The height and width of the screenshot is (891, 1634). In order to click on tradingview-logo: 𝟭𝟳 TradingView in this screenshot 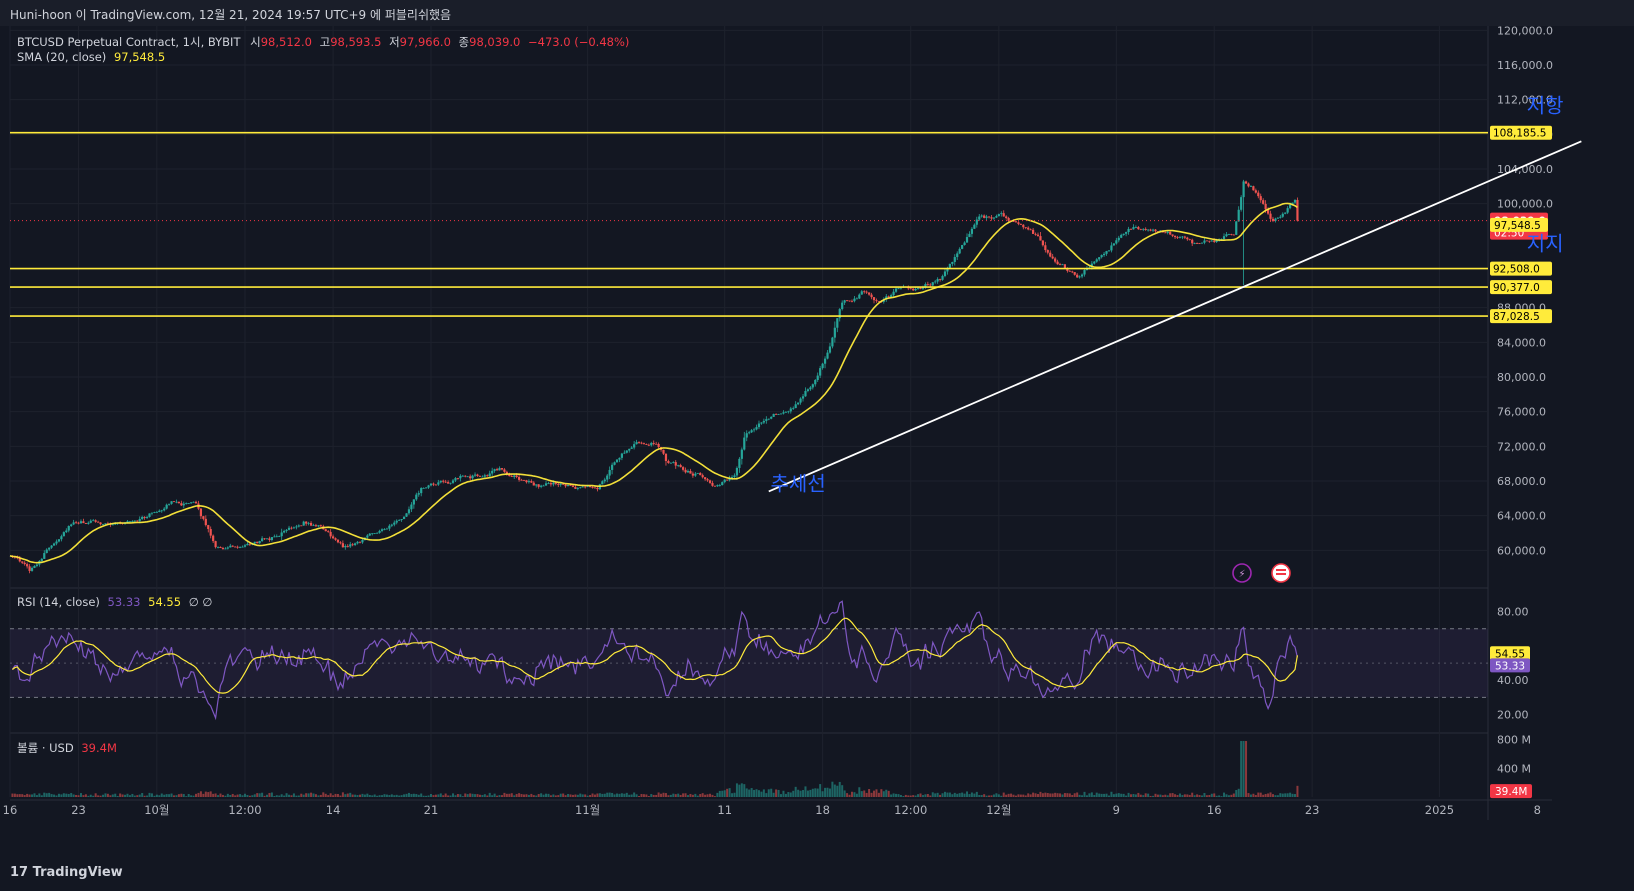, I will do `click(66, 872)`.